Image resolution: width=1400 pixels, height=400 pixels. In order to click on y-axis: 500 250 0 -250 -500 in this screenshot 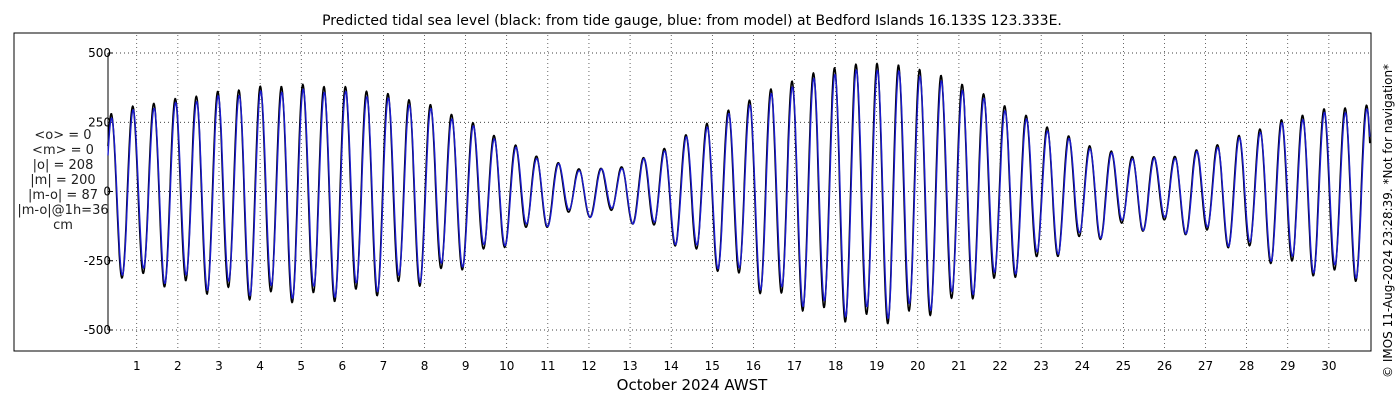, I will do `click(98, 191)`.